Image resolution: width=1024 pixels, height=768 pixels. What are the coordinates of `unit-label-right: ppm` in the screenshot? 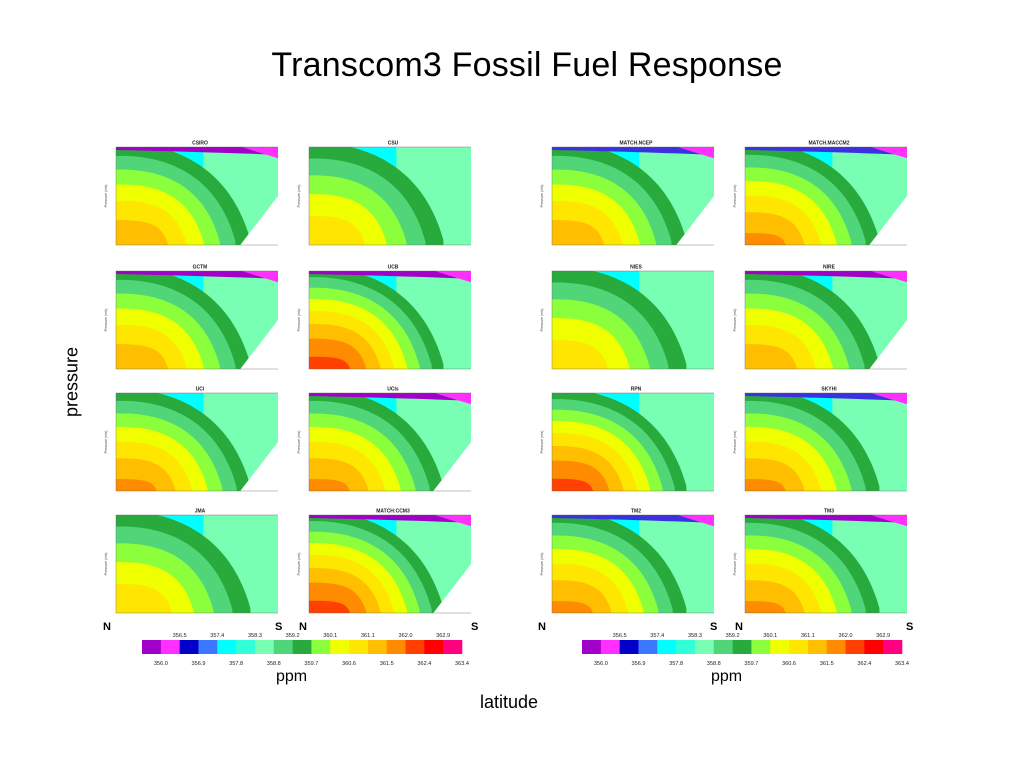 It's located at (727, 676).